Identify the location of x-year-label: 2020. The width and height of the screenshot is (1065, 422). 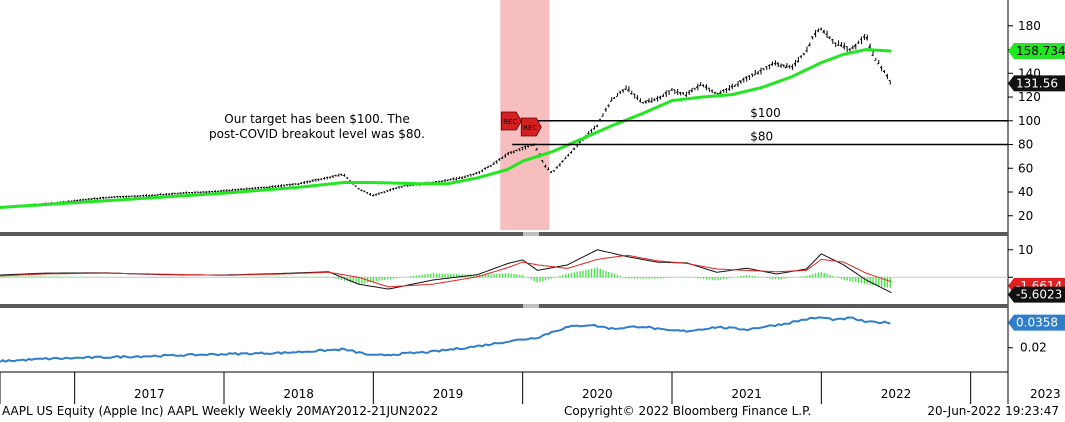
(597, 394).